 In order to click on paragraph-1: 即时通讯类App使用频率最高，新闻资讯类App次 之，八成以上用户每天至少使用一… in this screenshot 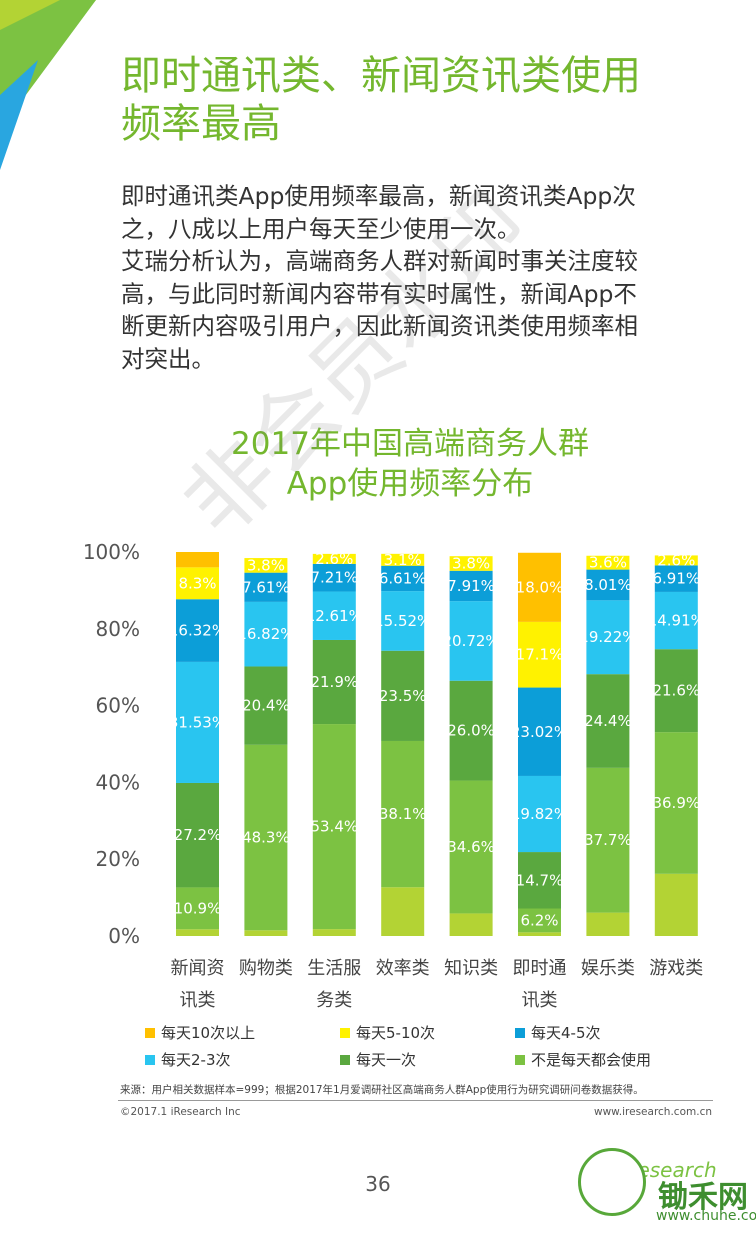, I will do `click(421, 212)`.